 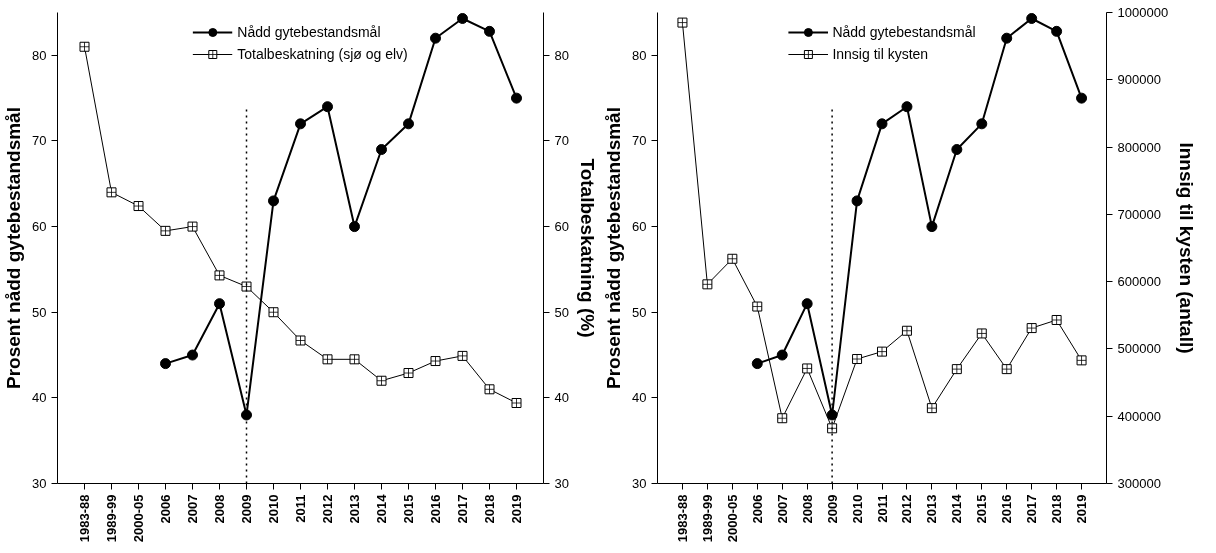 What do you see at coordinates (1139, 349) in the screenshot?
I see `y2-tick-label: 500000` at bounding box center [1139, 349].